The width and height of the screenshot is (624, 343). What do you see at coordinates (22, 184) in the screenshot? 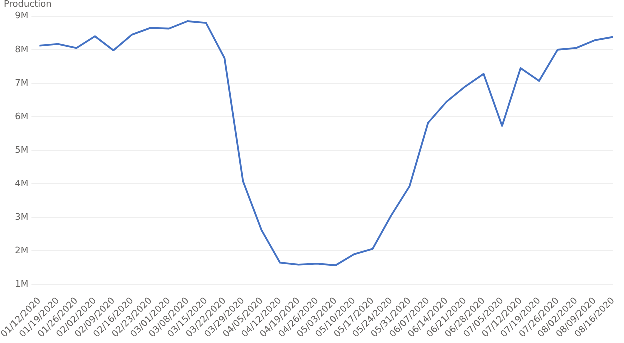
I see `y-tick-label: 4M` at bounding box center [22, 184].